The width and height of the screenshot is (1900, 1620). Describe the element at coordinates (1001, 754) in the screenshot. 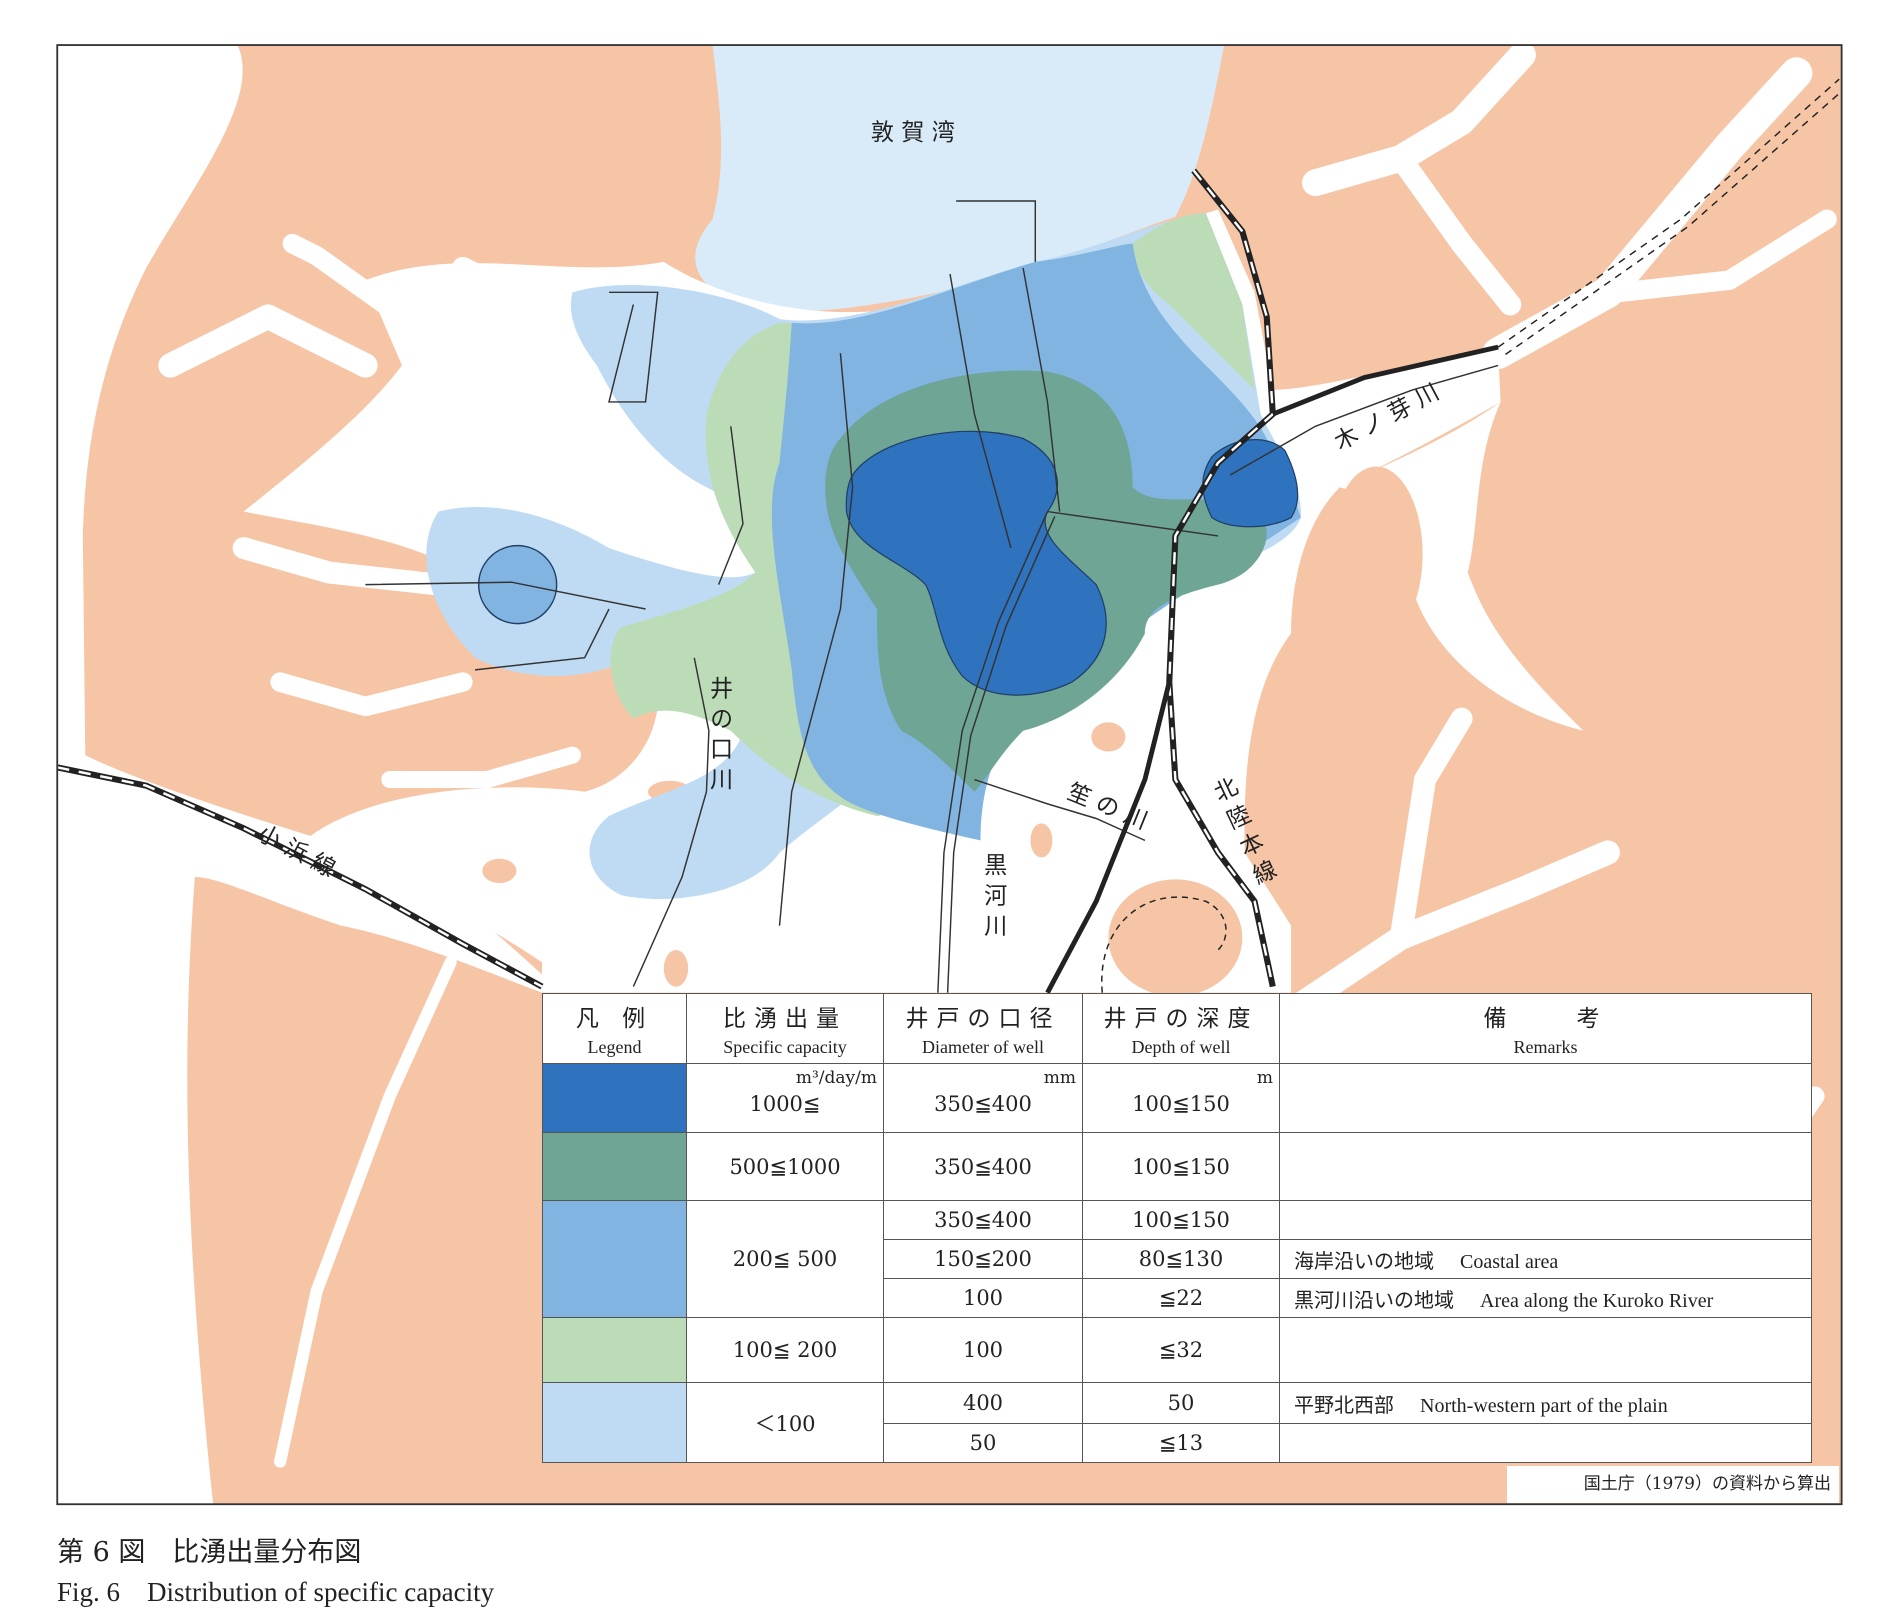

I see `kuroko-river-bank` at that location.